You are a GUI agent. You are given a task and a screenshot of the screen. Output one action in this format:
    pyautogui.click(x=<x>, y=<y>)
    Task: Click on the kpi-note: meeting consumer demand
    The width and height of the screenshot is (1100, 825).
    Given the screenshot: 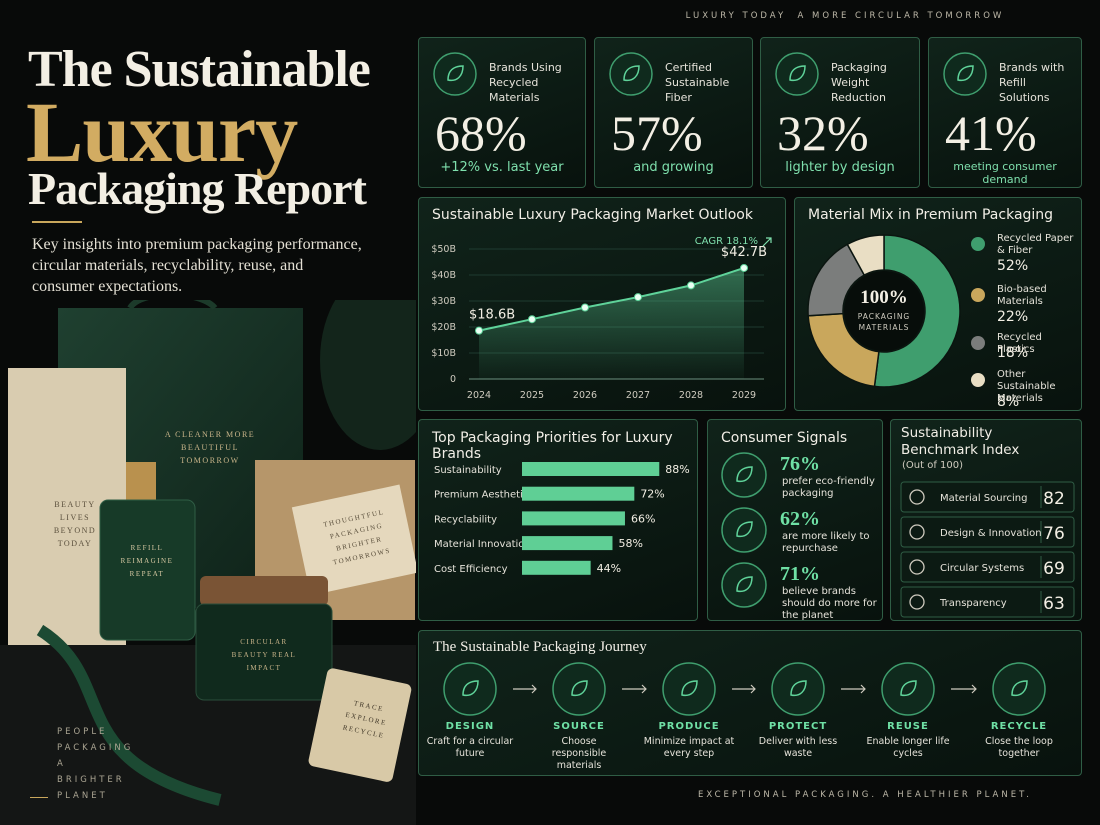 What is the action you would take?
    pyautogui.click(x=1005, y=173)
    